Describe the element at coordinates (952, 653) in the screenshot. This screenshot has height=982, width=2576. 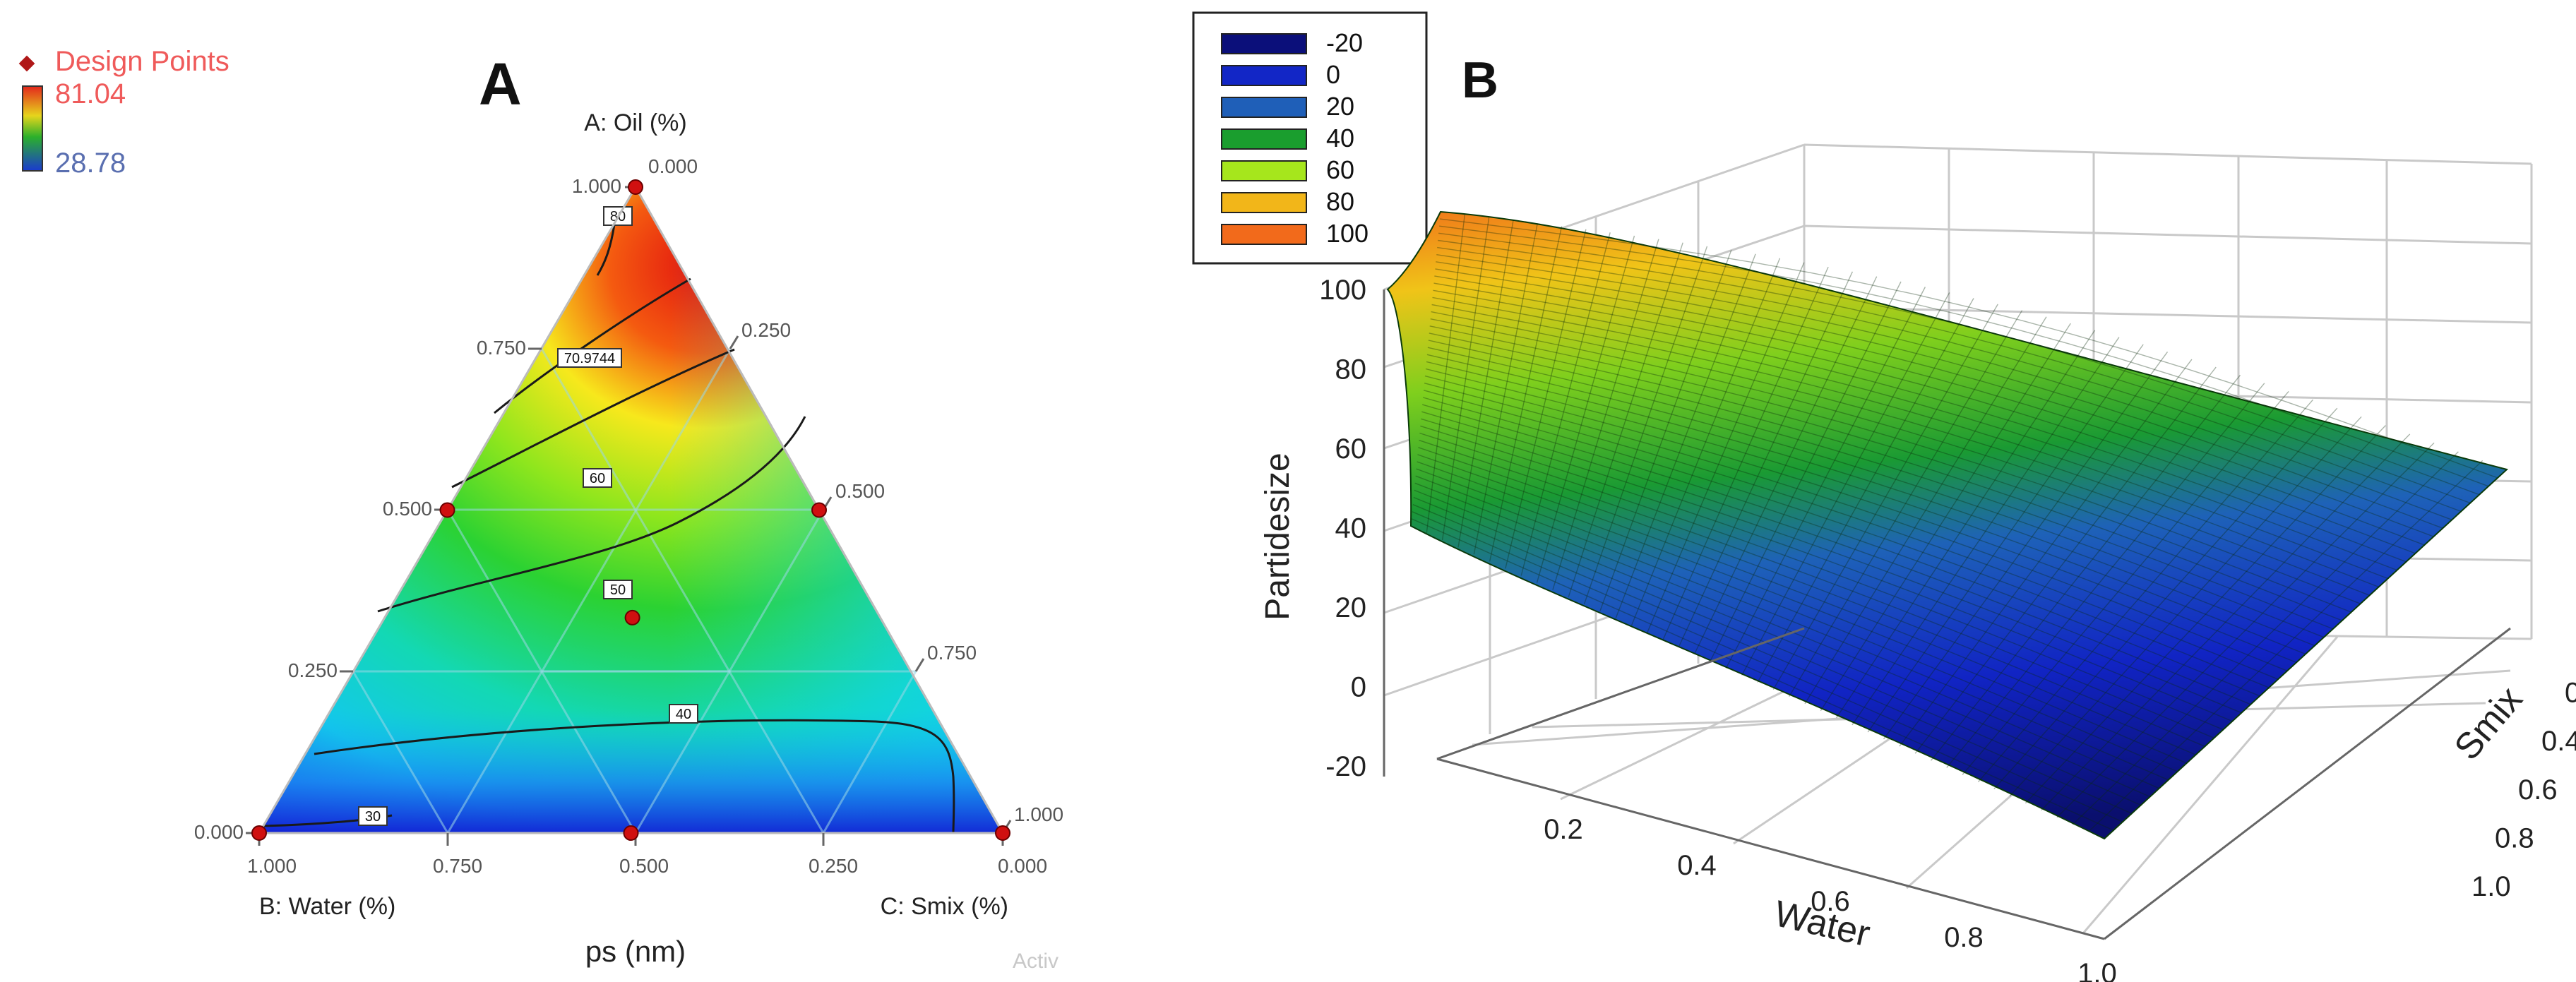
I see `tick-right-0750: 0.750` at that location.